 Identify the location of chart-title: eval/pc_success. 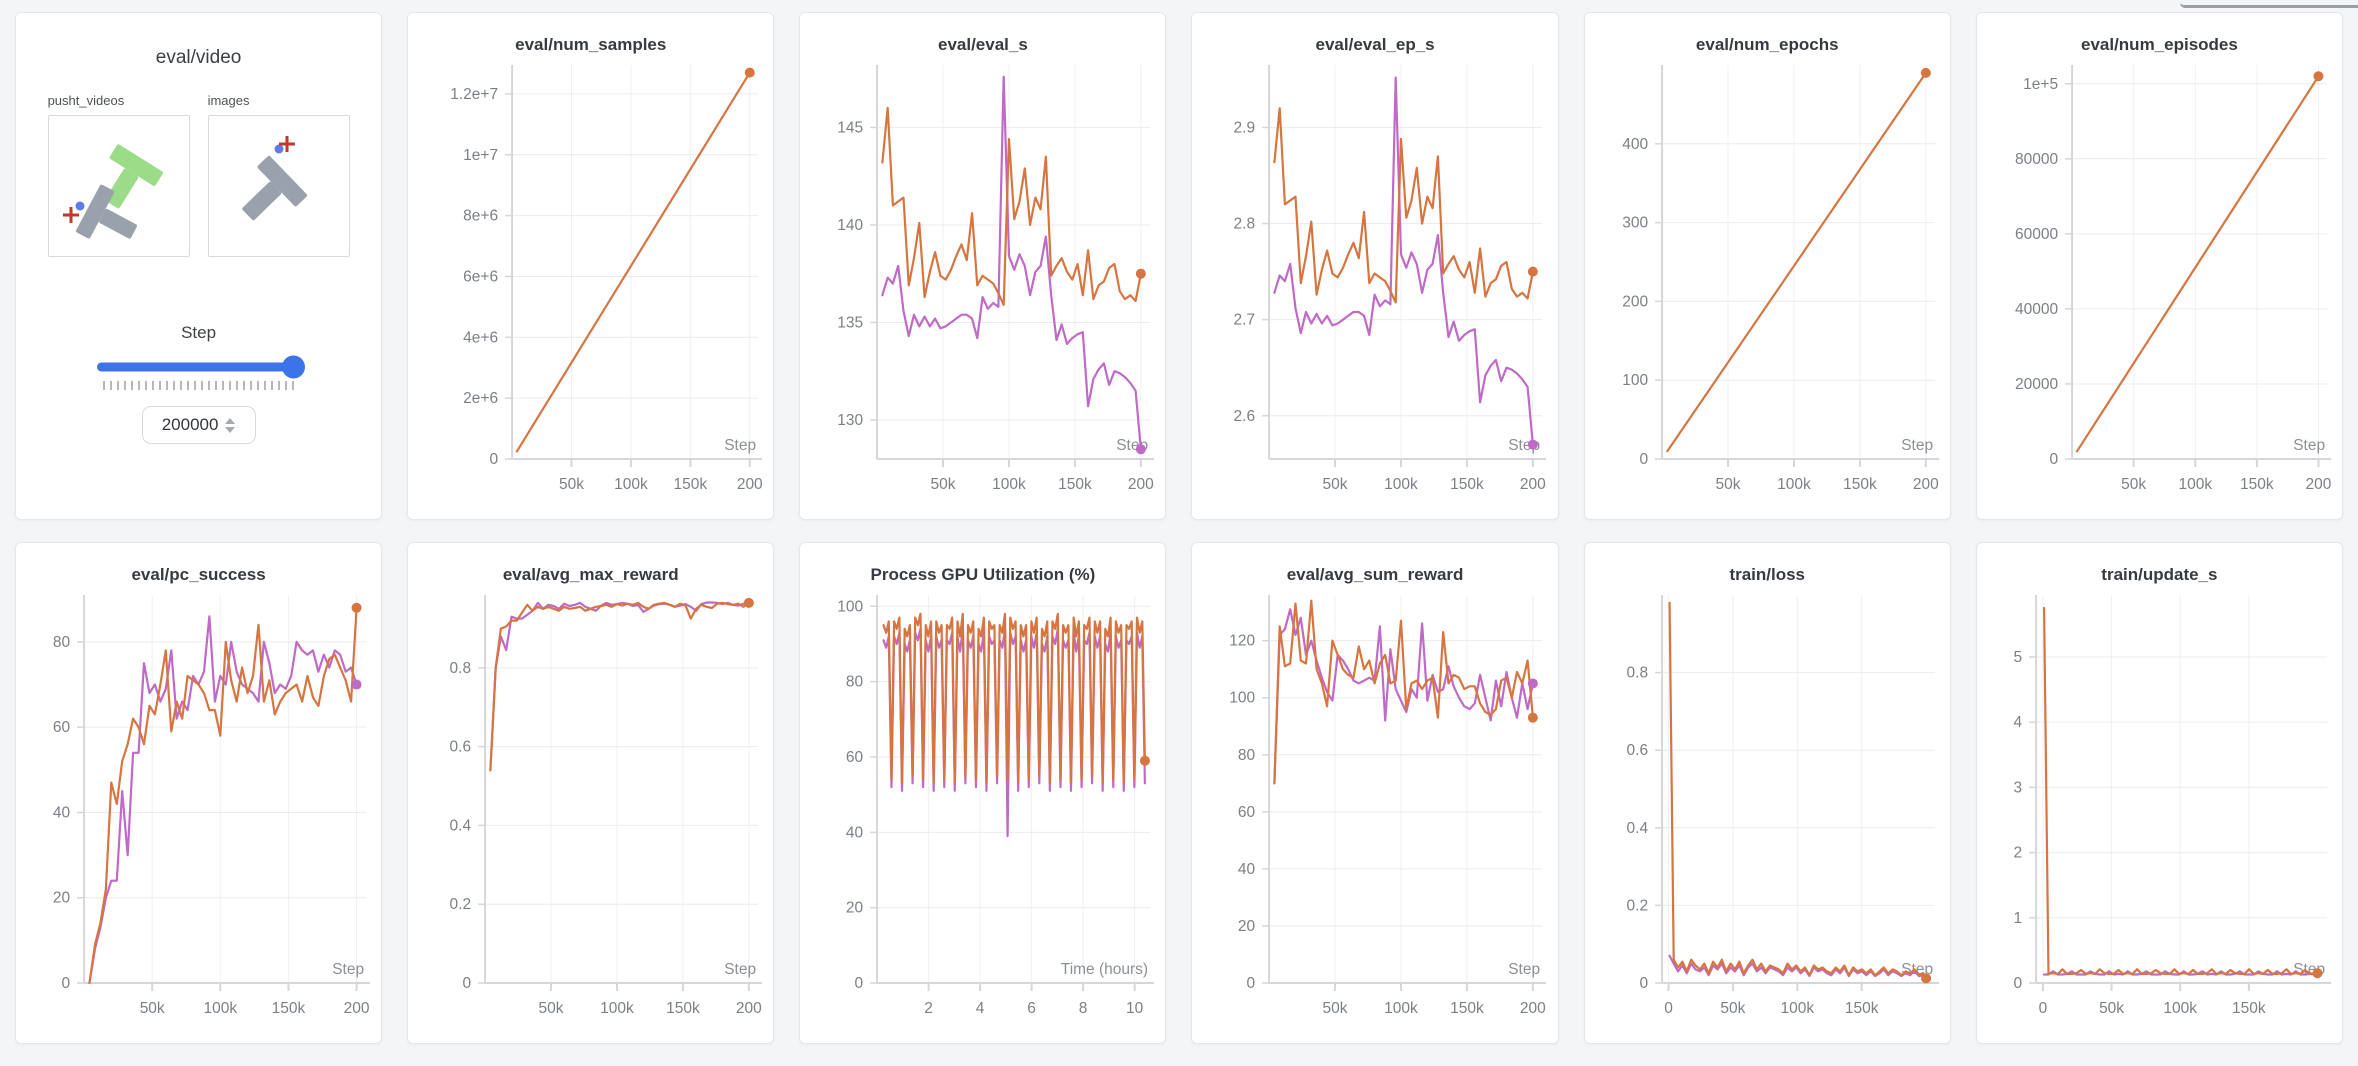
(198, 574).